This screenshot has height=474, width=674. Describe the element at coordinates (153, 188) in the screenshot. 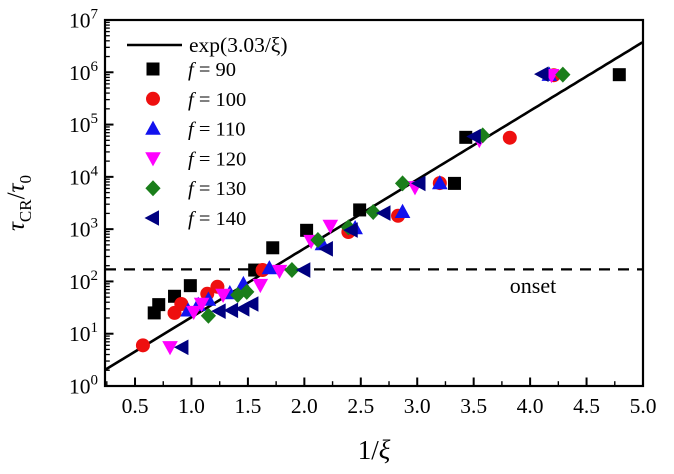

I see `legend-marker-diamond` at that location.